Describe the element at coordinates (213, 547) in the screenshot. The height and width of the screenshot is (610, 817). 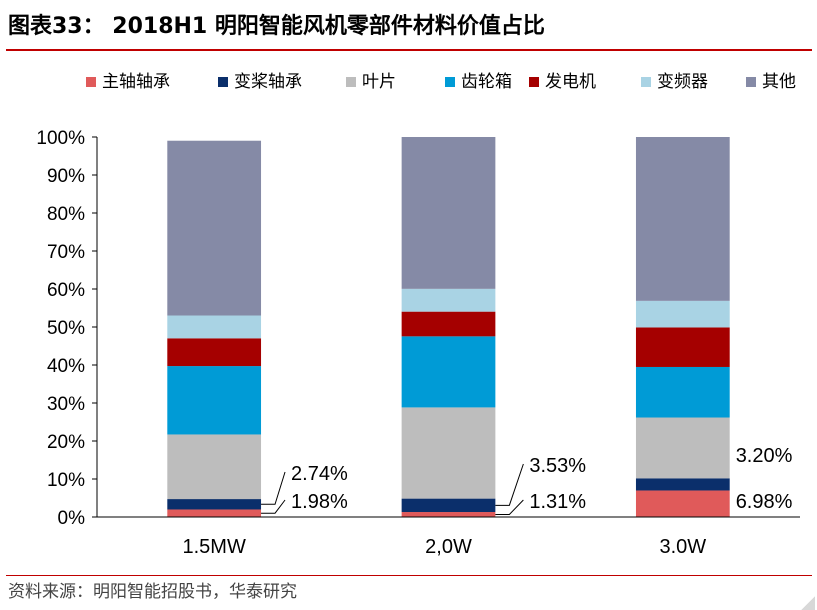
I see `x-tick-label: 1.5MW` at that location.